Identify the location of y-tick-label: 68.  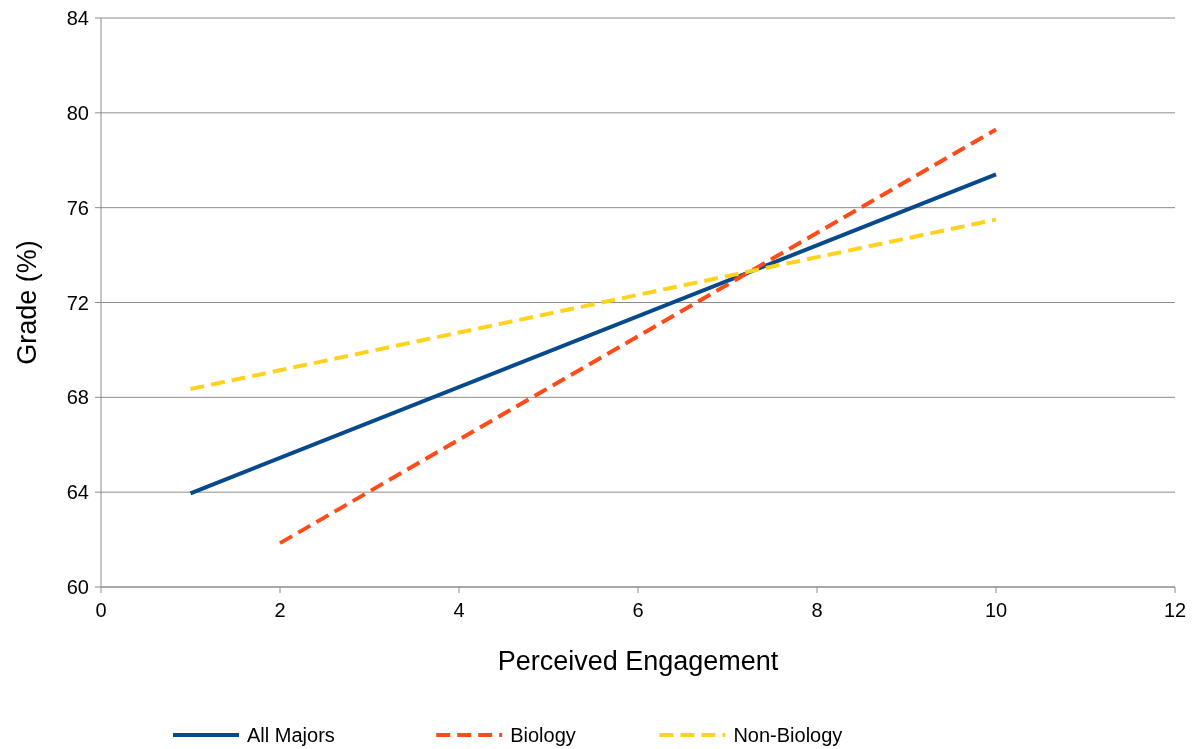
(77, 397).